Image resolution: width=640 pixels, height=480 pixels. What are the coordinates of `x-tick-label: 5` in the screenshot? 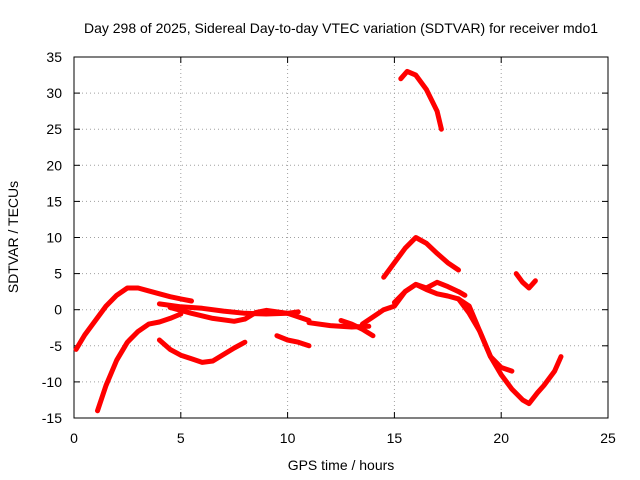 It's located at (181, 438).